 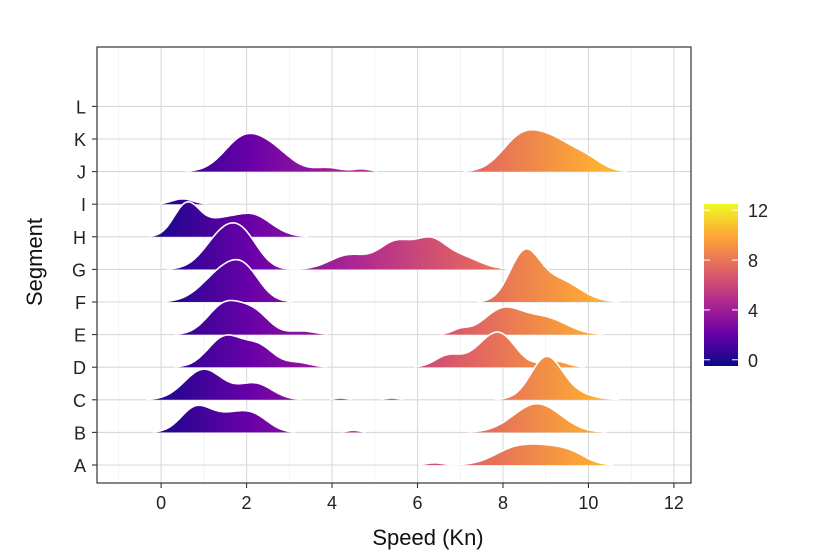 What do you see at coordinates (80, 336) in the screenshot?
I see `y-tick-label: E` at bounding box center [80, 336].